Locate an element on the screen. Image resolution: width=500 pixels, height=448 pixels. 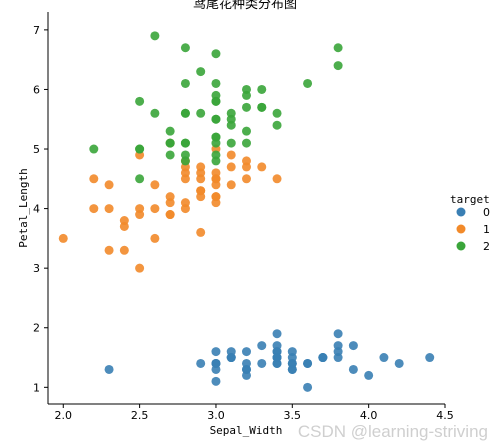
y-tick-label: 7 is located at coordinates (36, 30).